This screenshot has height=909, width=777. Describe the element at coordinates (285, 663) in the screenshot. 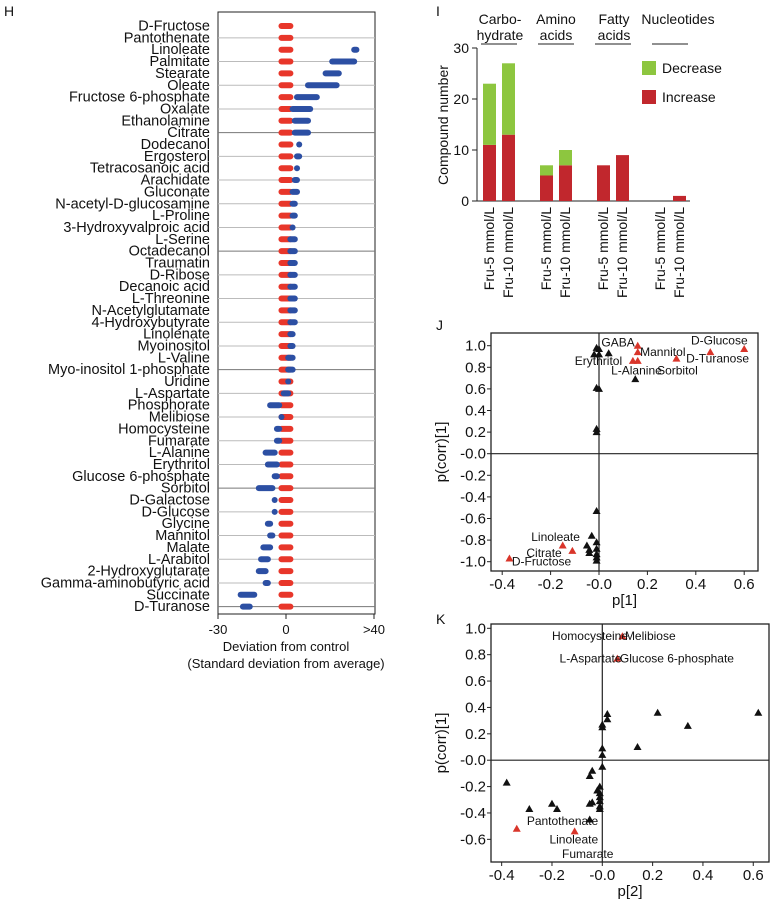

I see `x-axis-label: (Standard deviation from average)` at that location.